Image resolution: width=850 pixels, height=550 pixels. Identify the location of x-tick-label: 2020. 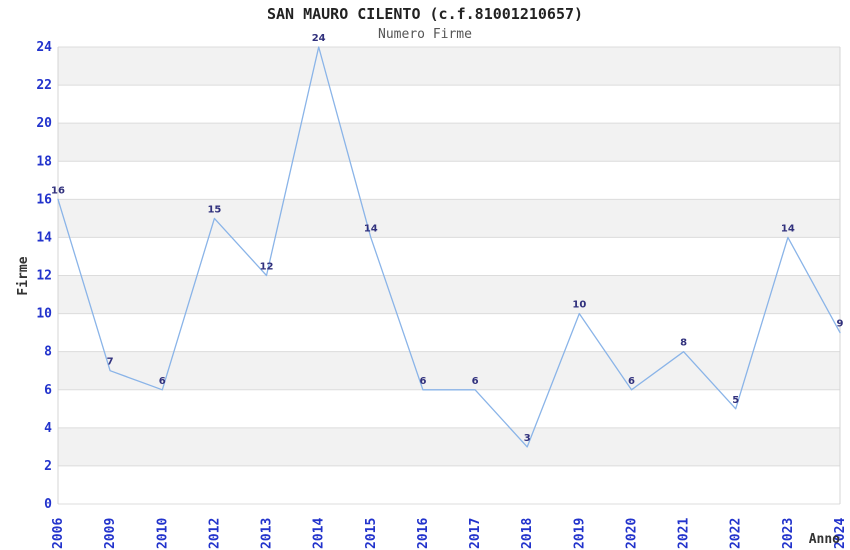
(631, 533).